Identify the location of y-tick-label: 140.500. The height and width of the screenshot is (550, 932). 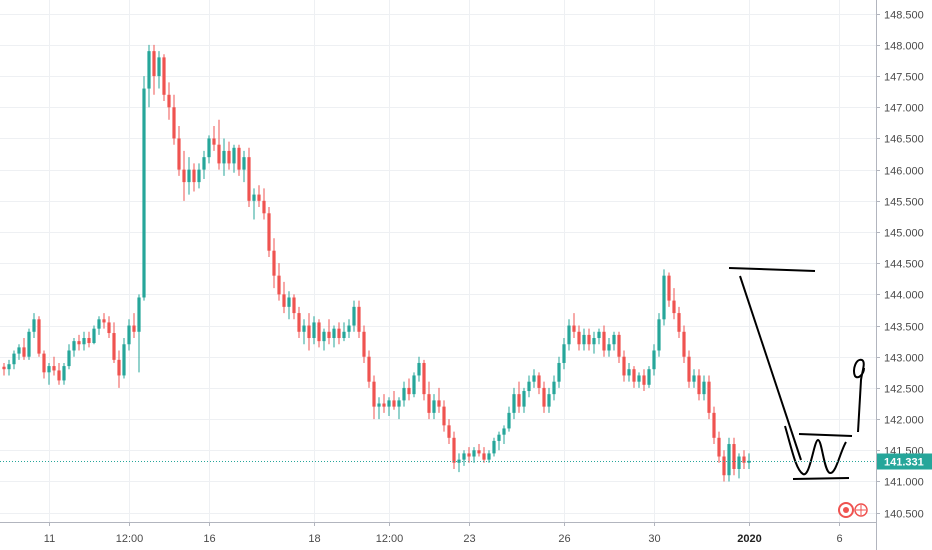
(904, 515).